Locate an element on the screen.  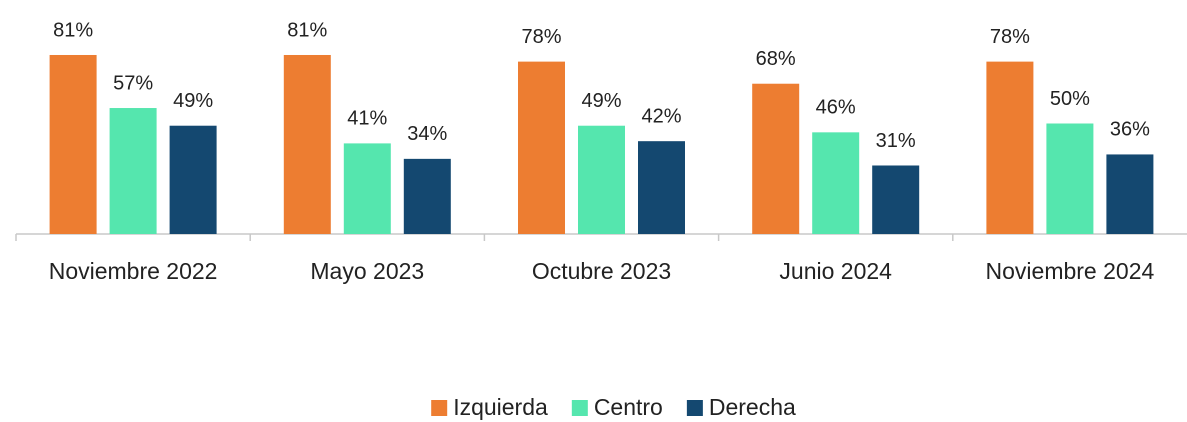
x-tick-label: Octubre 2023 is located at coordinates (601, 271).